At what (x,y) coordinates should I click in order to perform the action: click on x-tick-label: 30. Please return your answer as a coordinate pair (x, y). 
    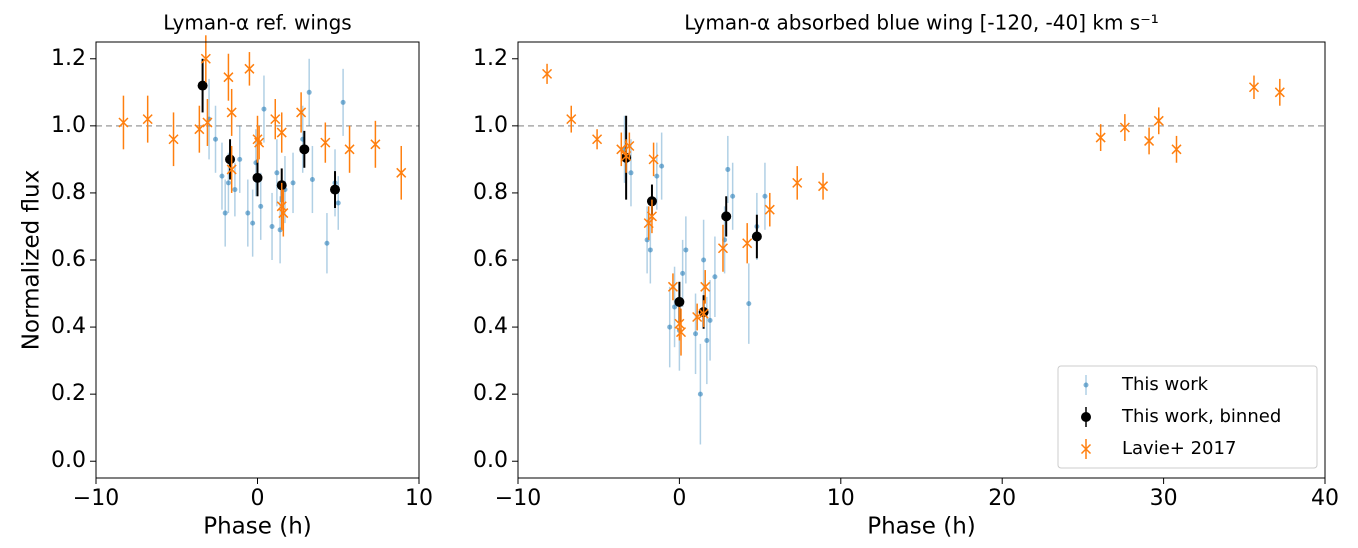
    Looking at the image, I should click on (1164, 498).